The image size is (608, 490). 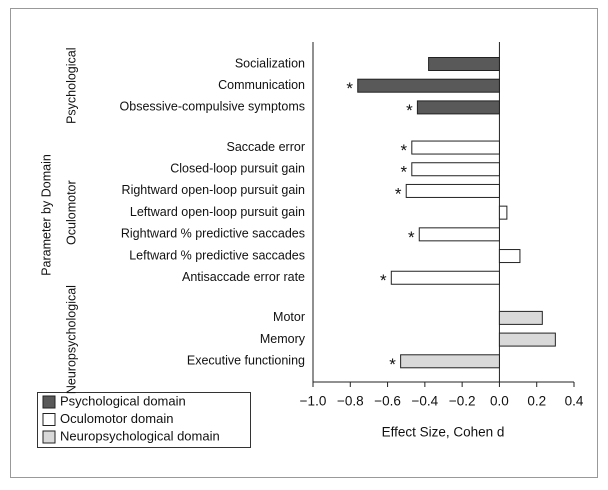 I want to click on x-tick-label: −0.8, so click(x=350, y=401).